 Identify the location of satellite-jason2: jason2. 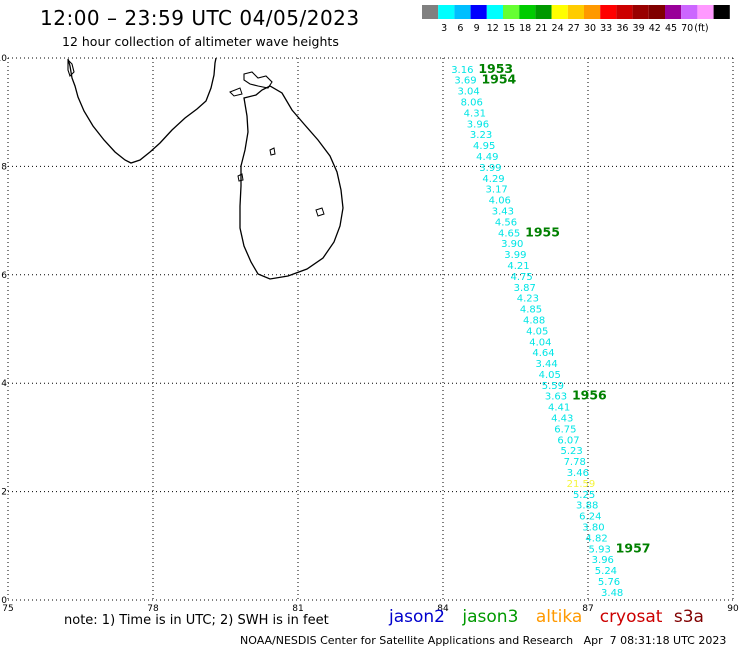
(417, 617).